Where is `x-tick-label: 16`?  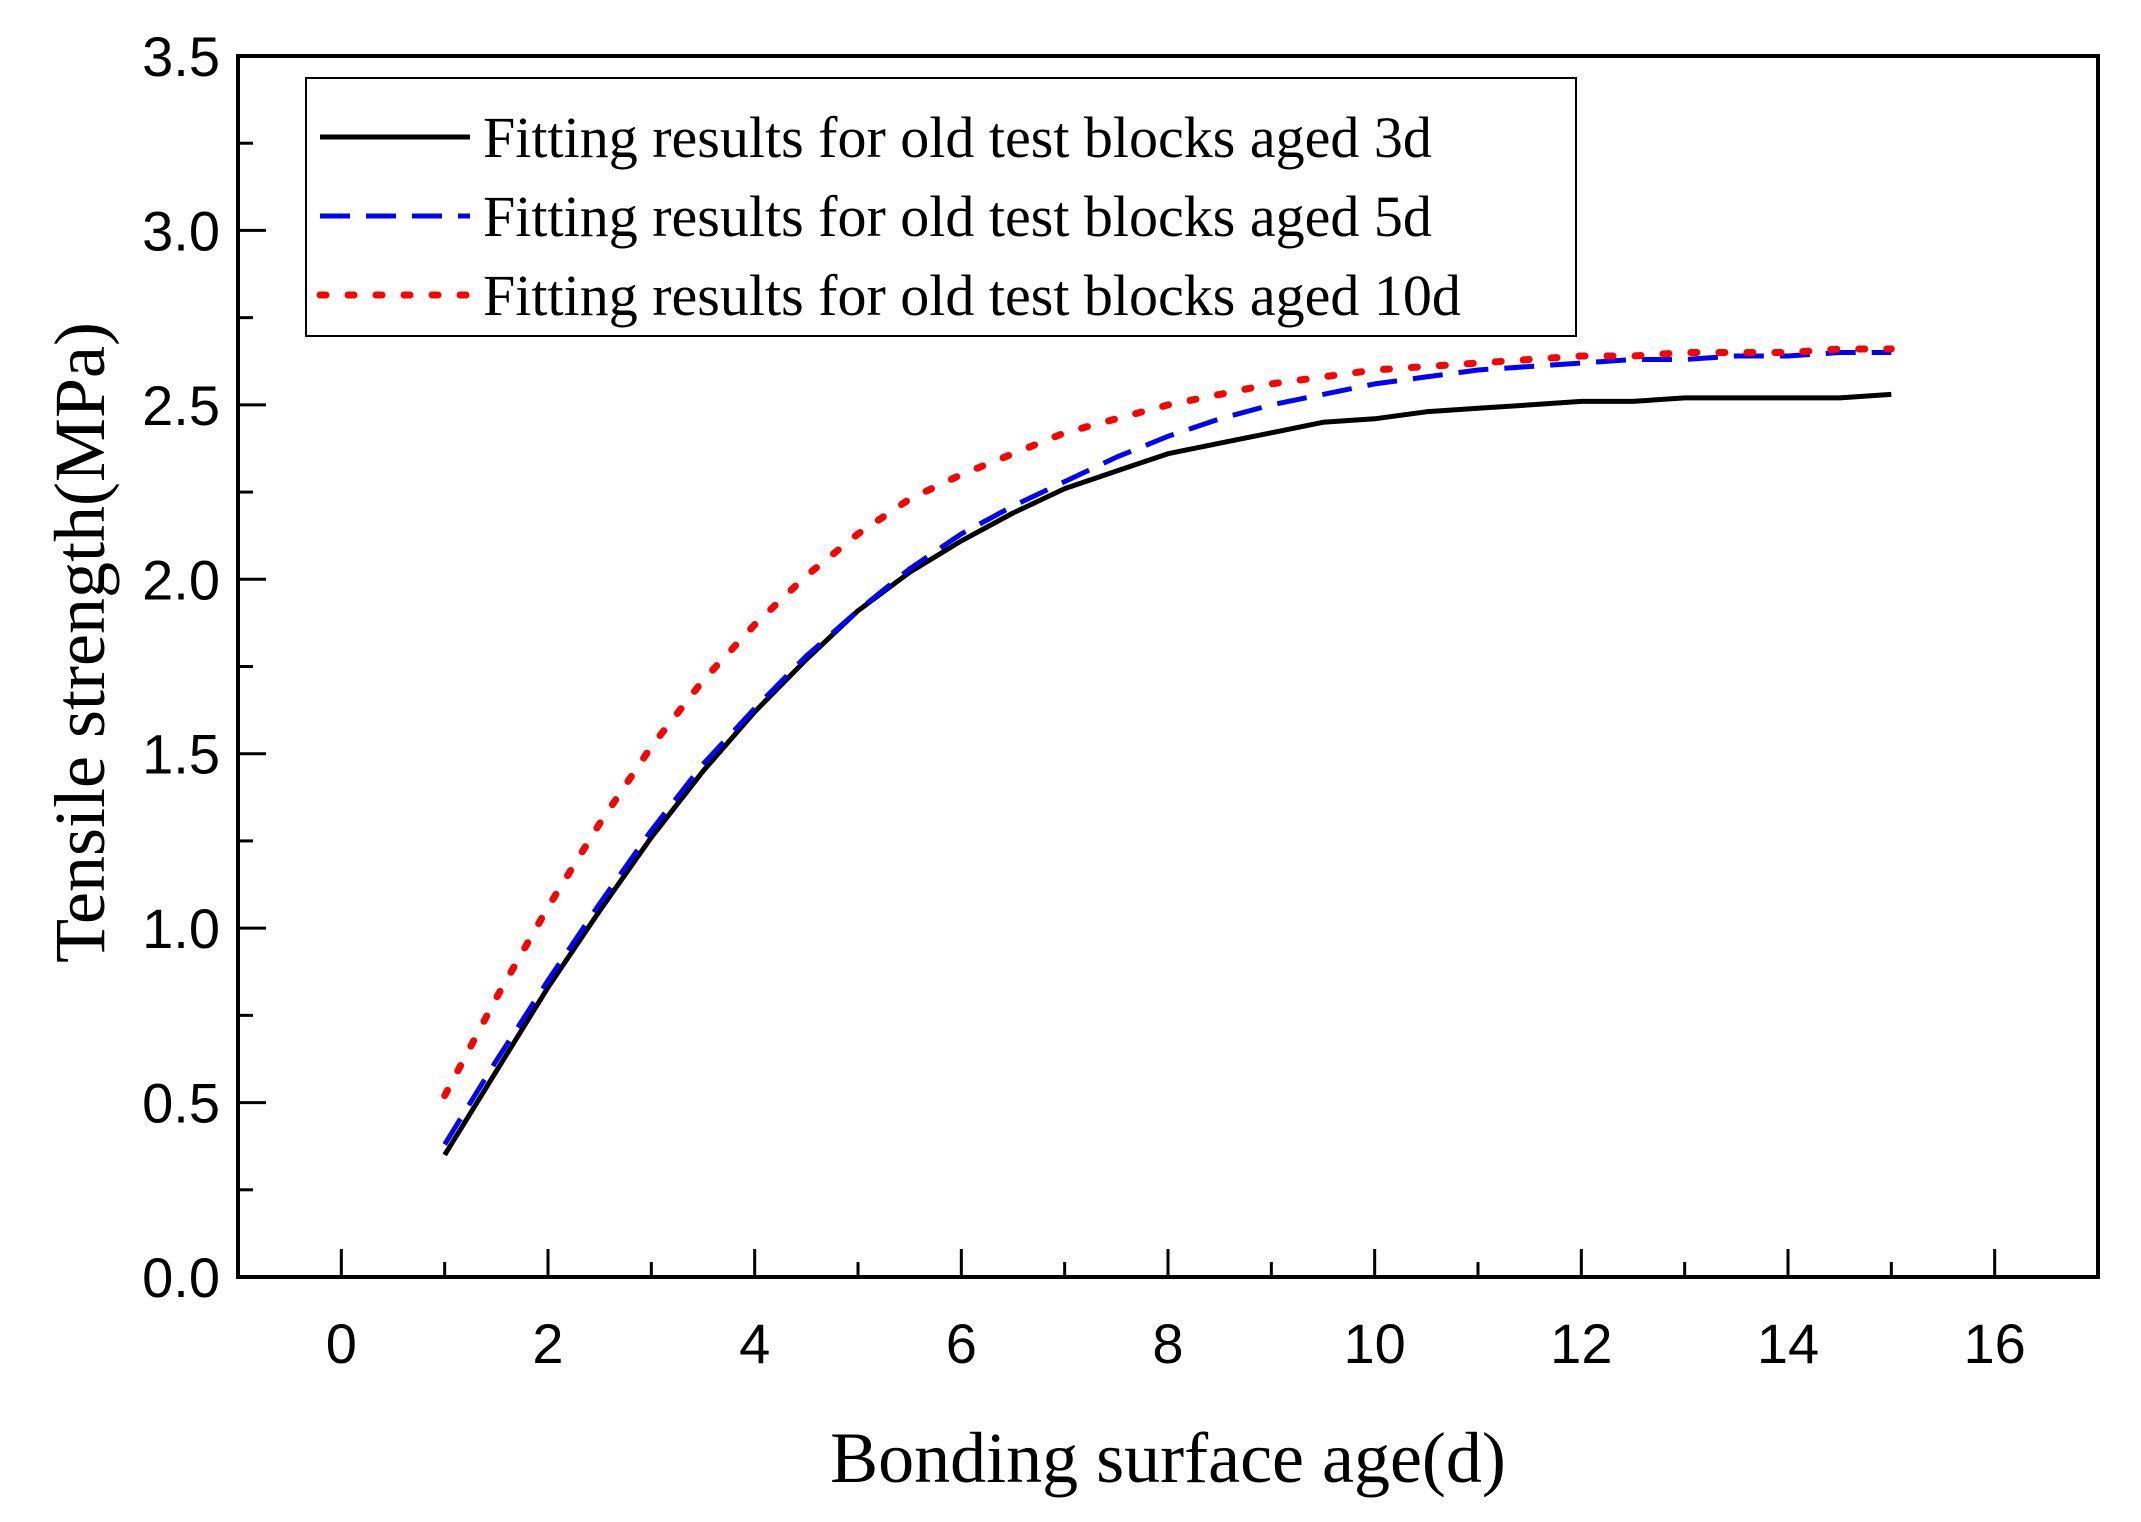
x-tick-label: 16 is located at coordinates (1995, 1343).